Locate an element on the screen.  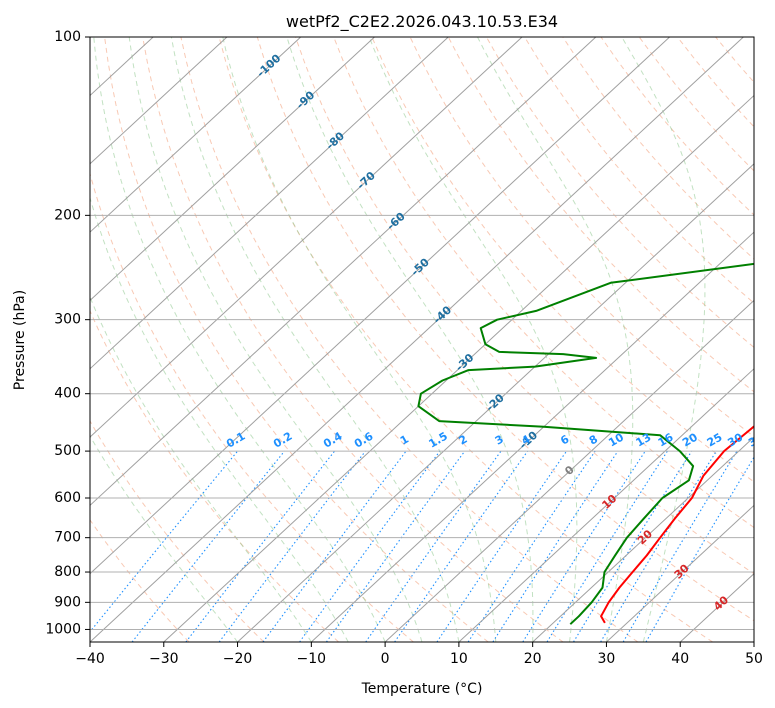
y-tick-label: 700 is located at coordinates (67, 538).